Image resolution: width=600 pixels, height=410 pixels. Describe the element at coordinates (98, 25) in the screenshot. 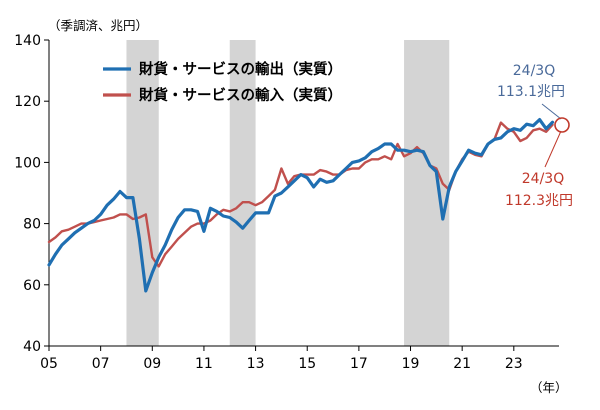

I see `y-unit-label: （季調済、兆円）` at that location.